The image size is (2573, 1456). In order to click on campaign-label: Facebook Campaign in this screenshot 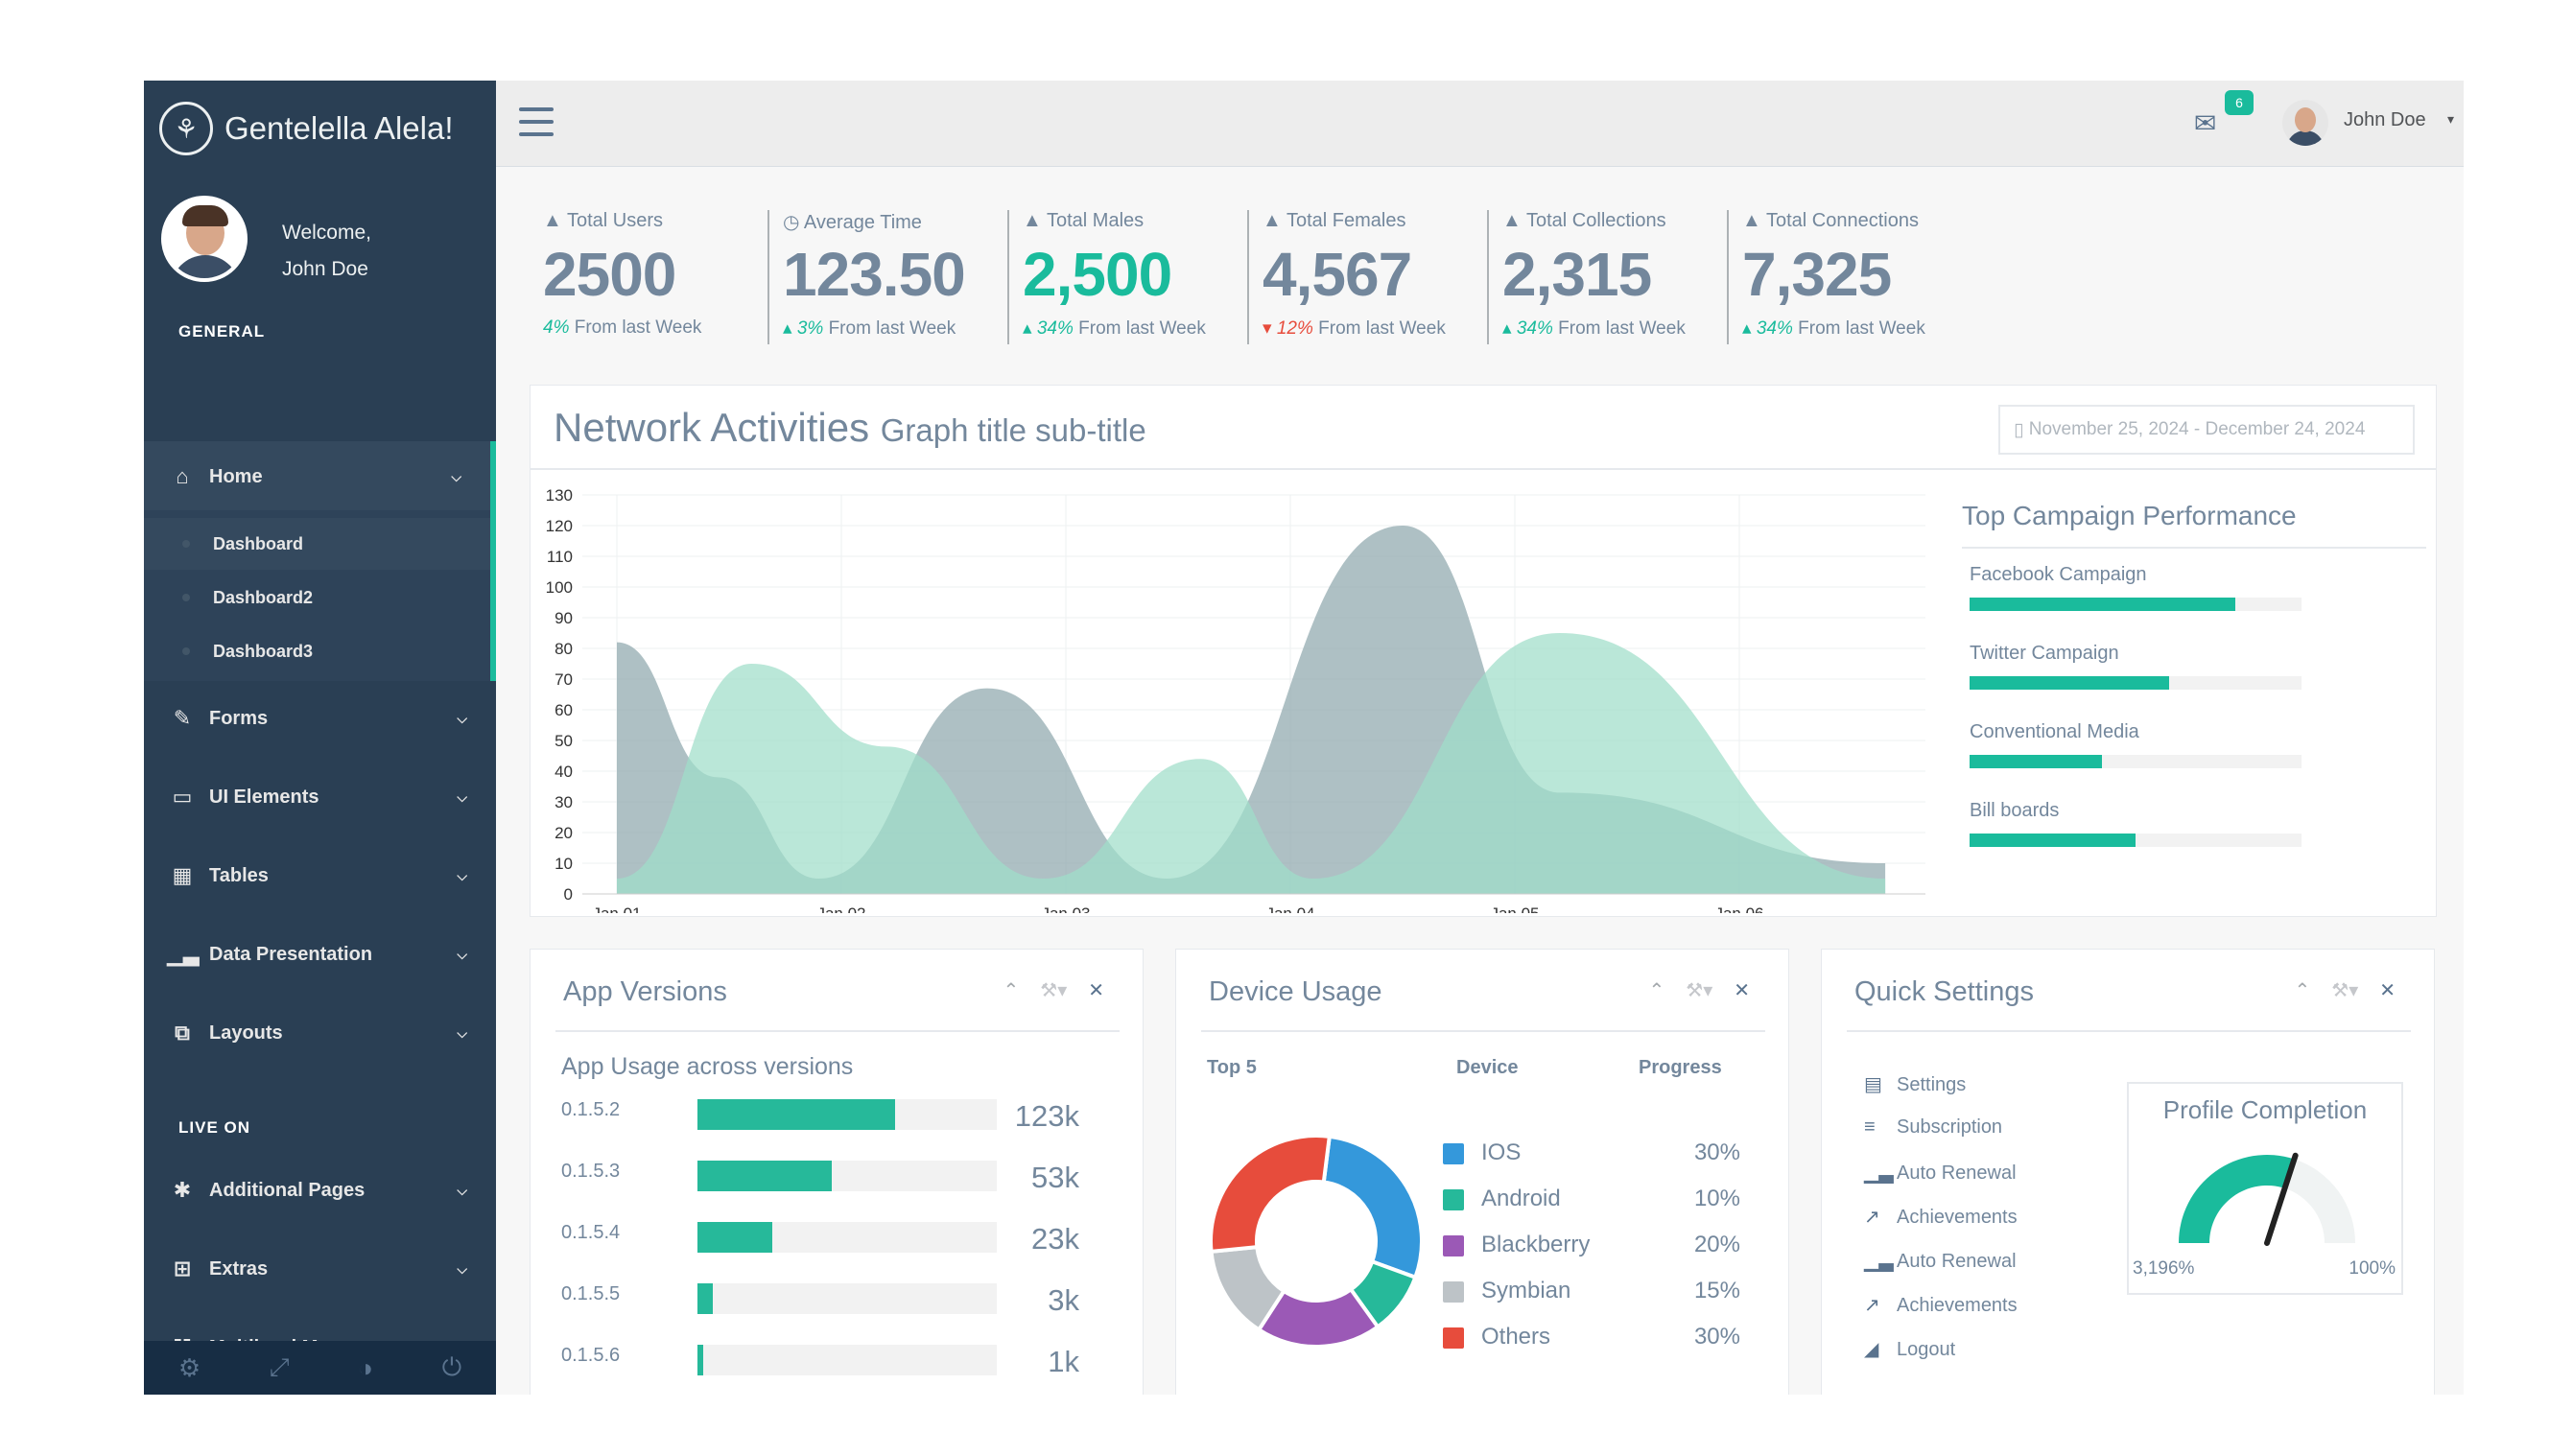, I will do `click(2059, 575)`.